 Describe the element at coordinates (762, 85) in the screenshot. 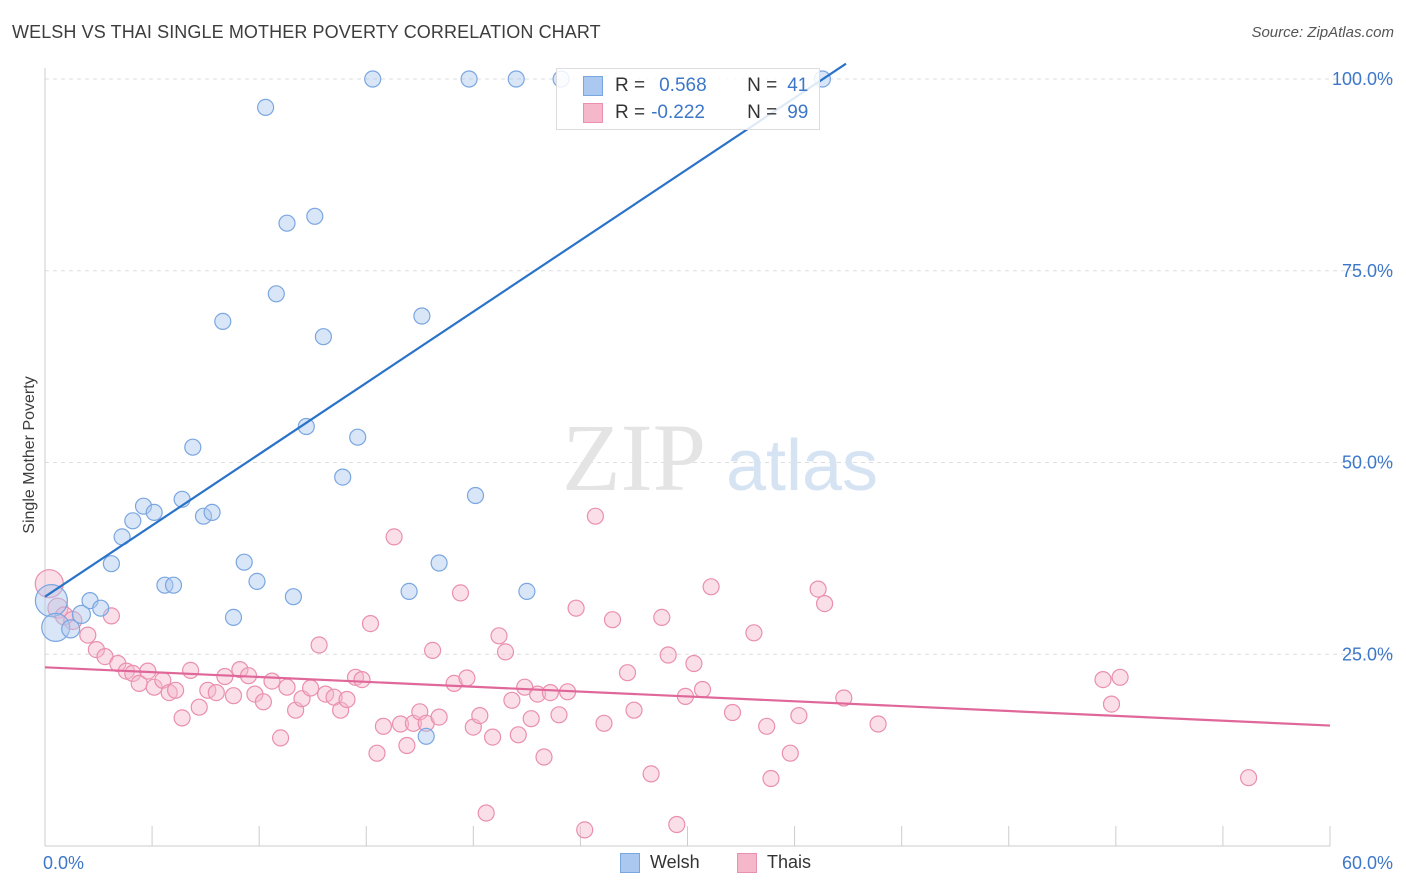

I see `welsh-n-label: N =` at that location.